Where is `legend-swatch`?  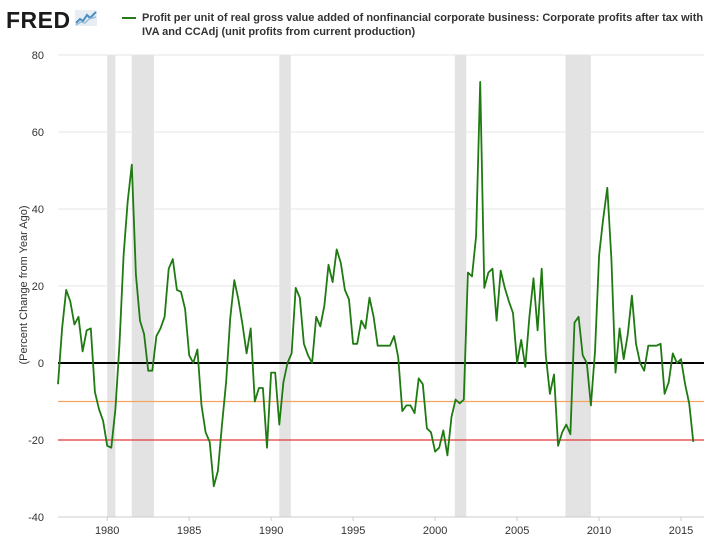
legend-swatch is located at coordinates (129, 18).